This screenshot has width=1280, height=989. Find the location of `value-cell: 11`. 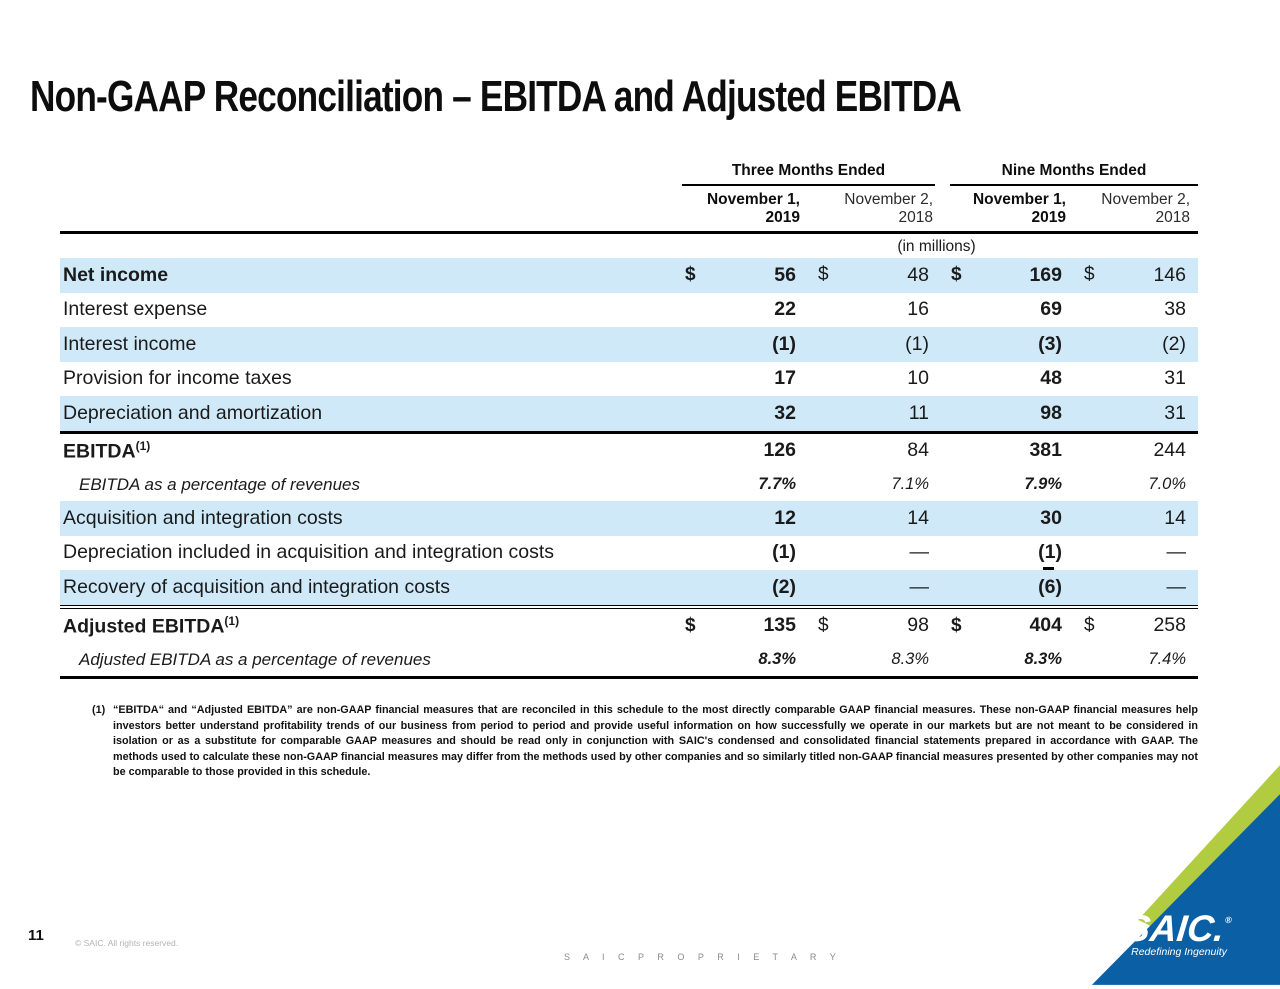

value-cell: 11 is located at coordinates (918, 412).